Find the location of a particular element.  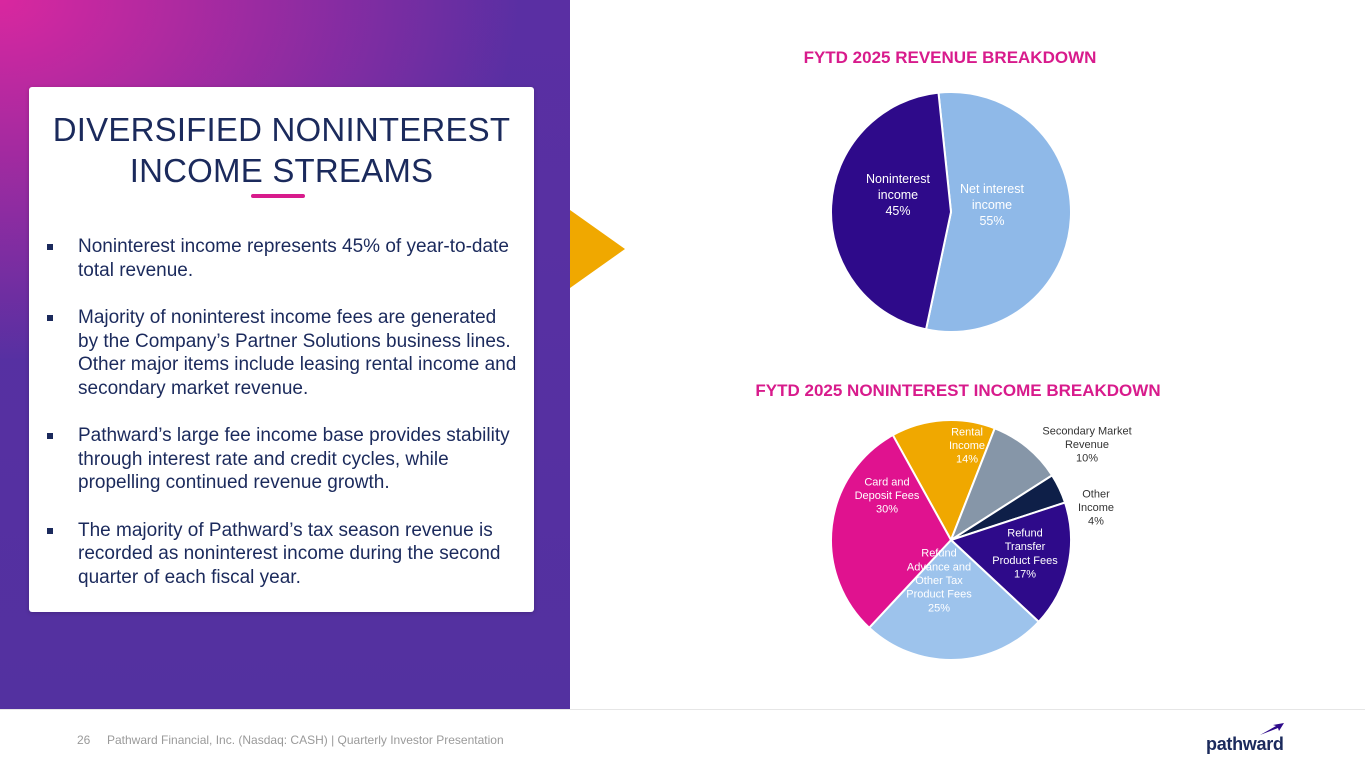

title-underline is located at coordinates (278, 196).